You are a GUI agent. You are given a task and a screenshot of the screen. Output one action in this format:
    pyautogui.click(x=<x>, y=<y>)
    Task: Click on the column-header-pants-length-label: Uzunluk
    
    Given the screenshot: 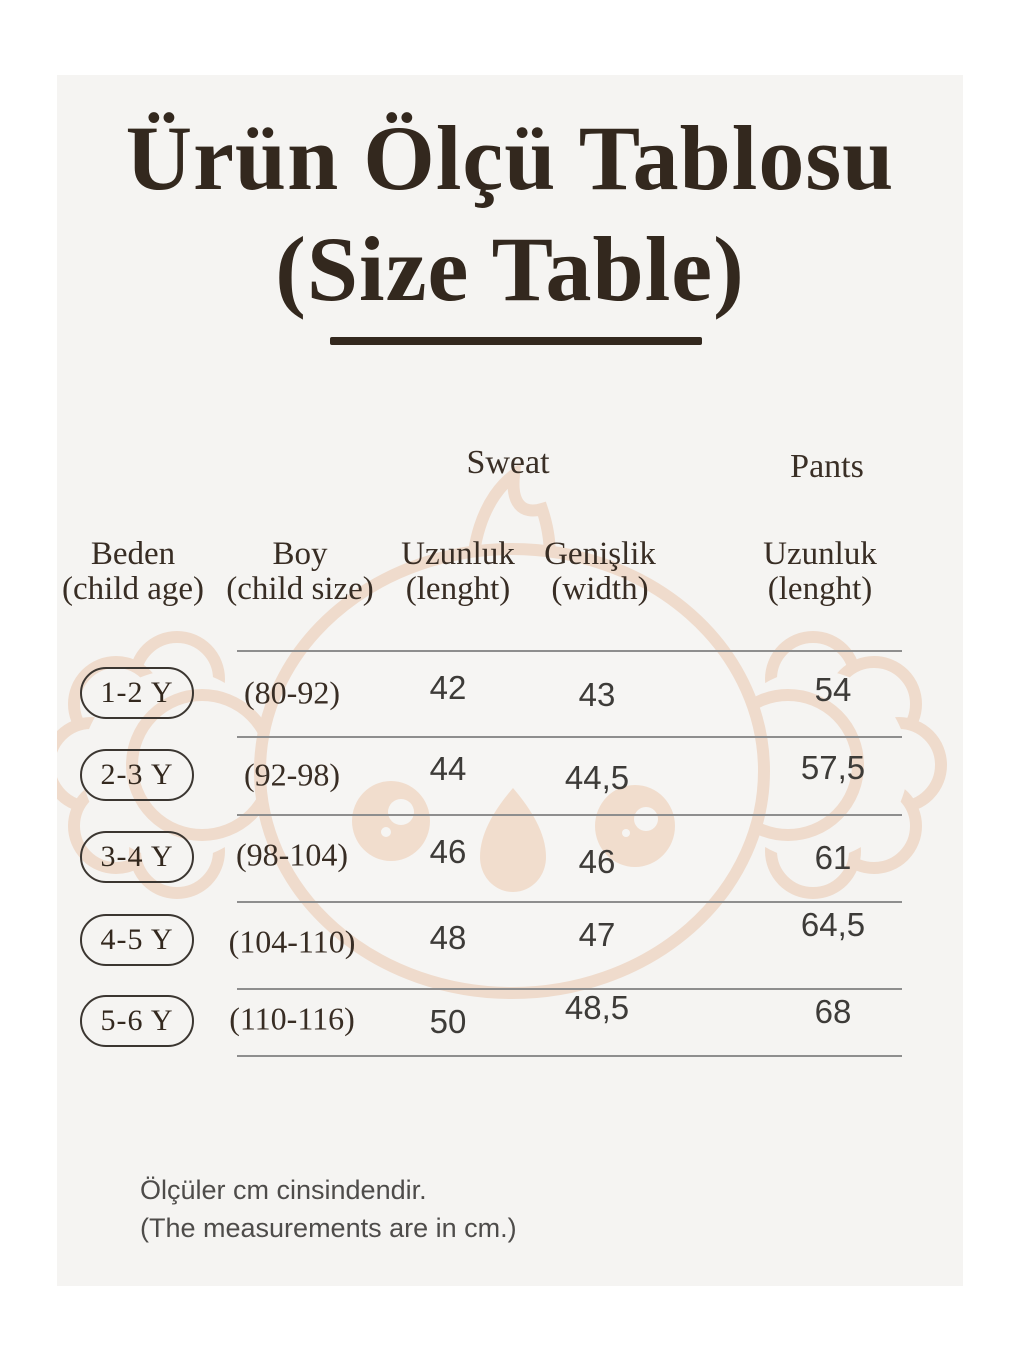 What is the action you would take?
    pyautogui.click(x=820, y=554)
    